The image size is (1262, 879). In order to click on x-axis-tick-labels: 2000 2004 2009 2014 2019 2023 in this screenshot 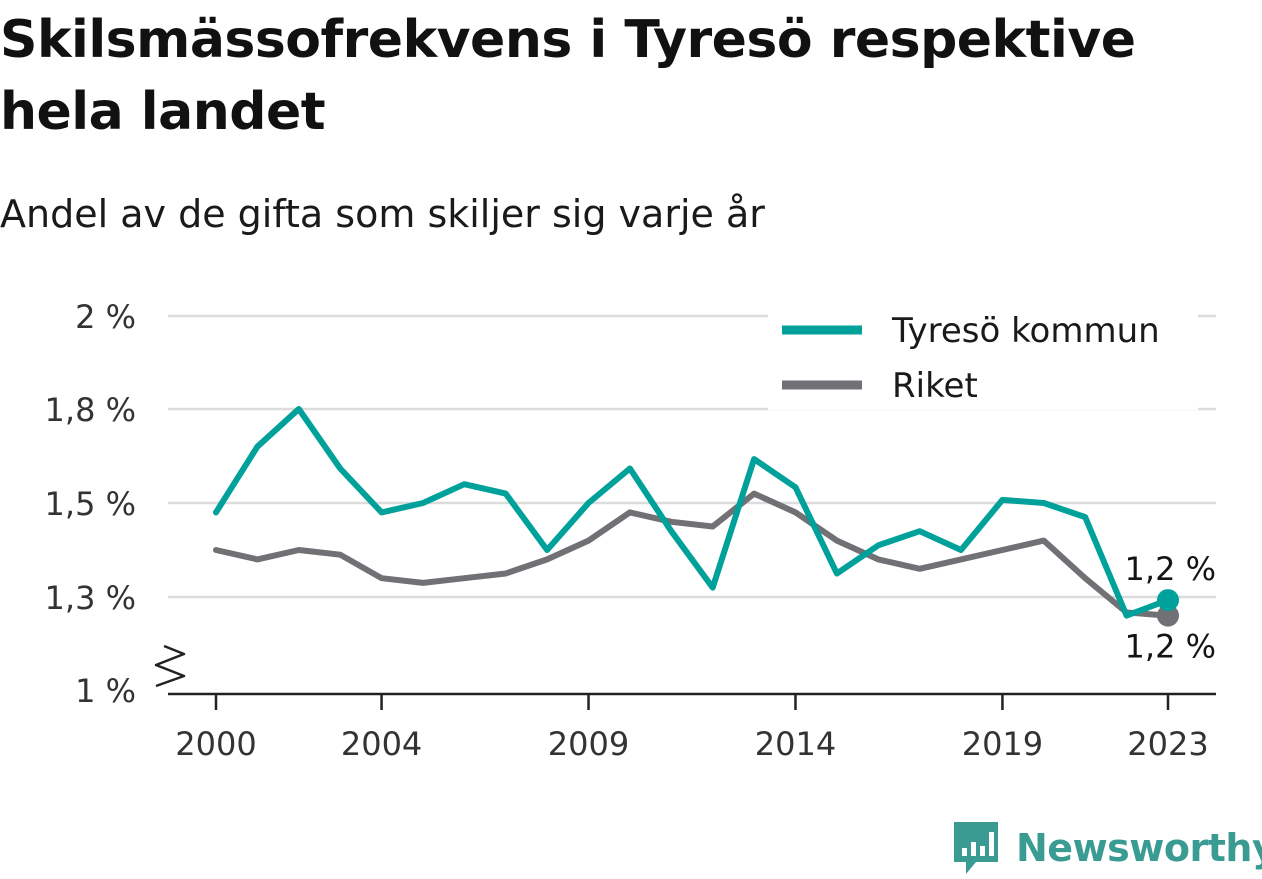, I will do `click(691, 744)`.